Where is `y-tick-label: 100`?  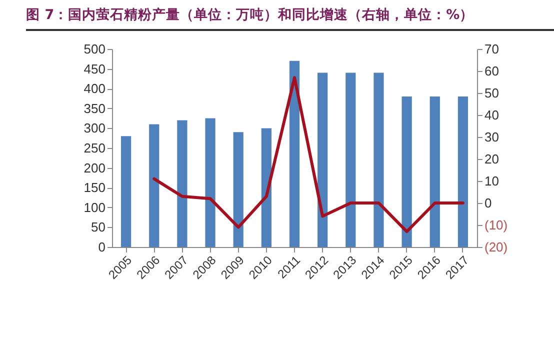
y-tick-label: 100 is located at coordinates (95, 207).